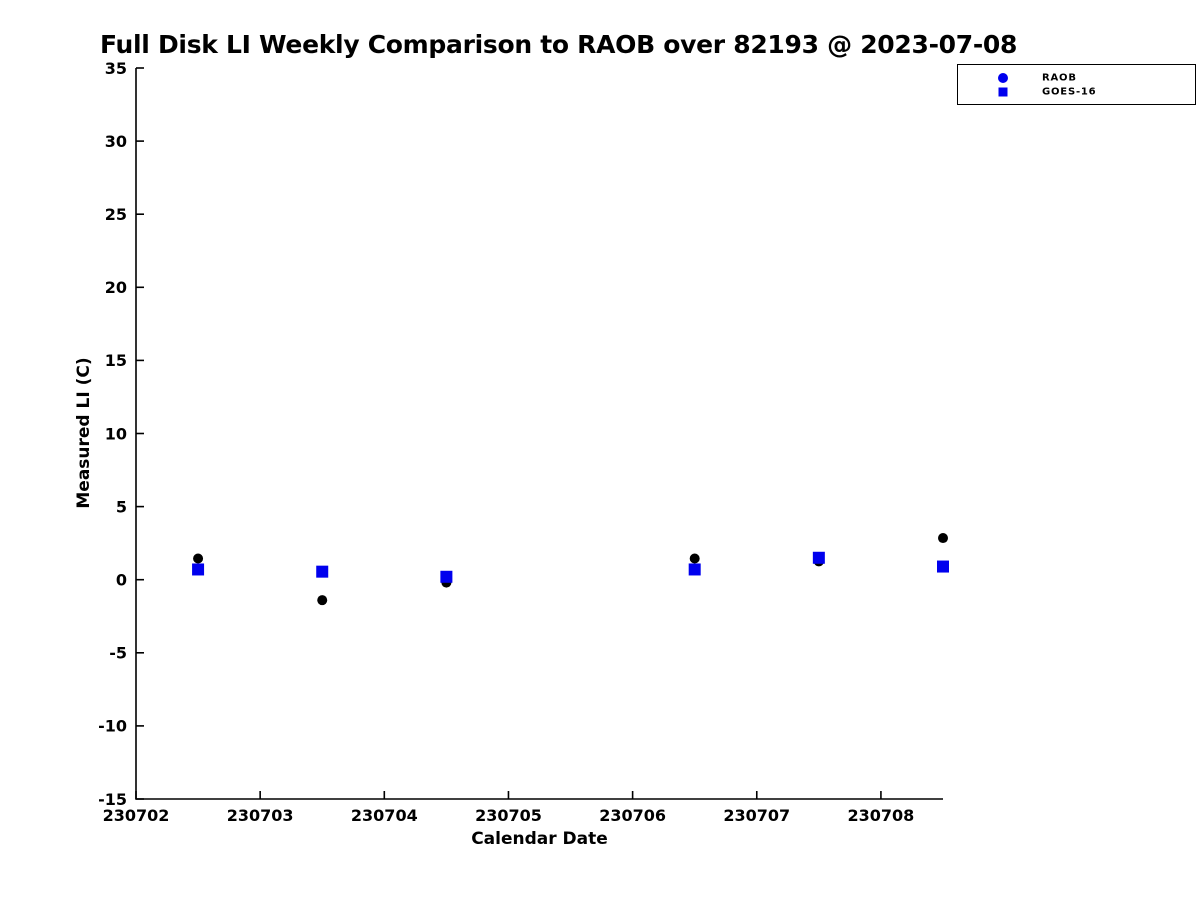  I want to click on x-tick-label: 230707, so click(756, 815).